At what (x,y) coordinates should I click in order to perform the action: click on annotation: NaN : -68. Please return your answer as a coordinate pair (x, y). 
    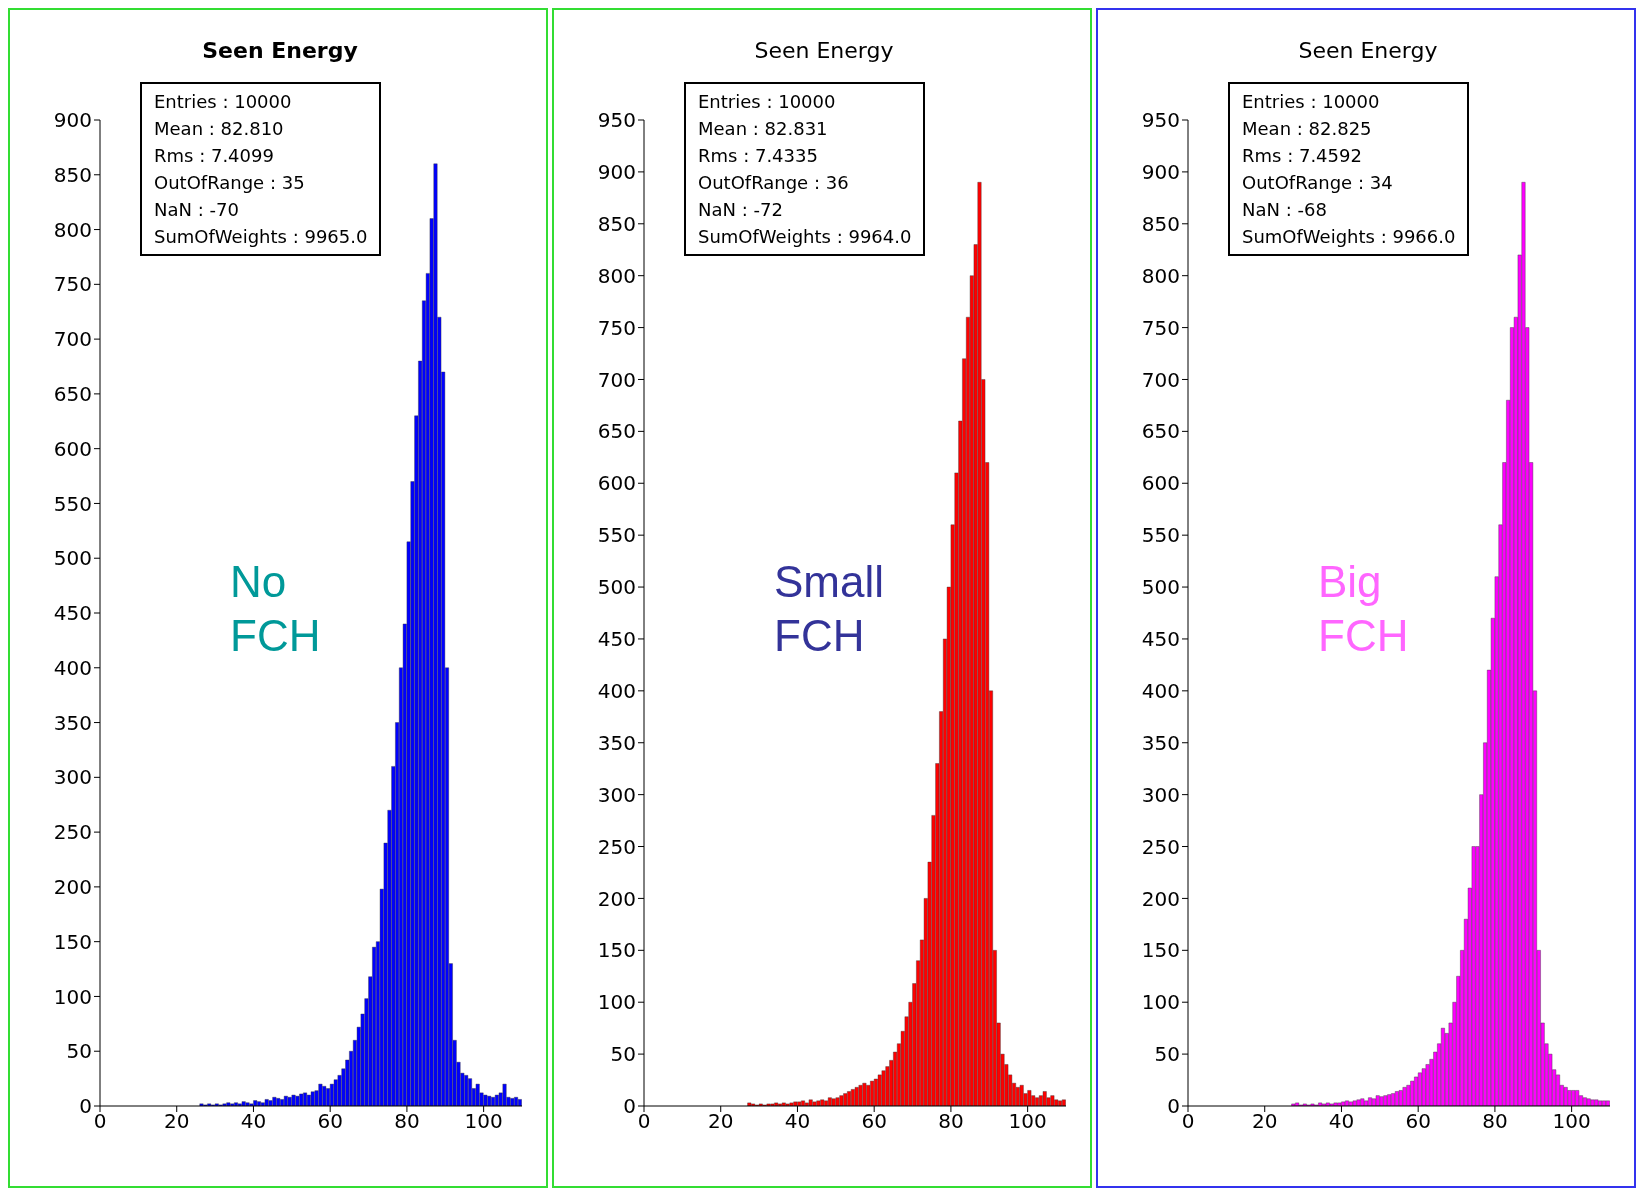
    Looking at the image, I should click on (1285, 210).